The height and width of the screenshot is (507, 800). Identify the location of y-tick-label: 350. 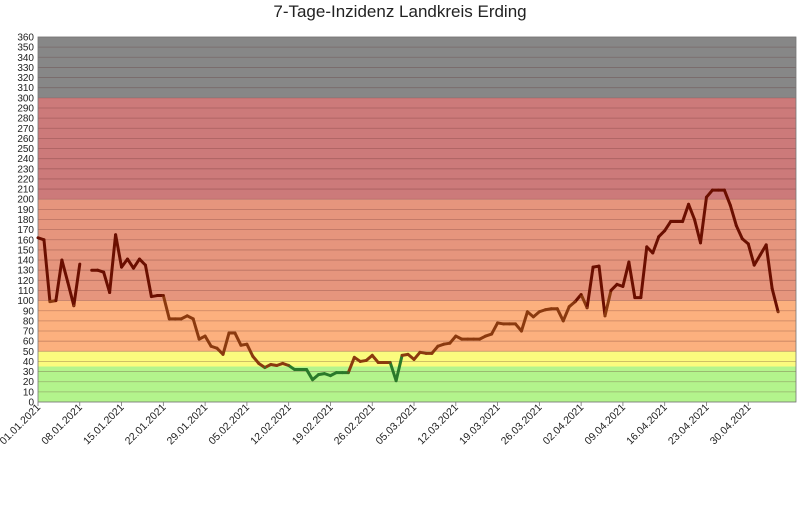
(25, 48).